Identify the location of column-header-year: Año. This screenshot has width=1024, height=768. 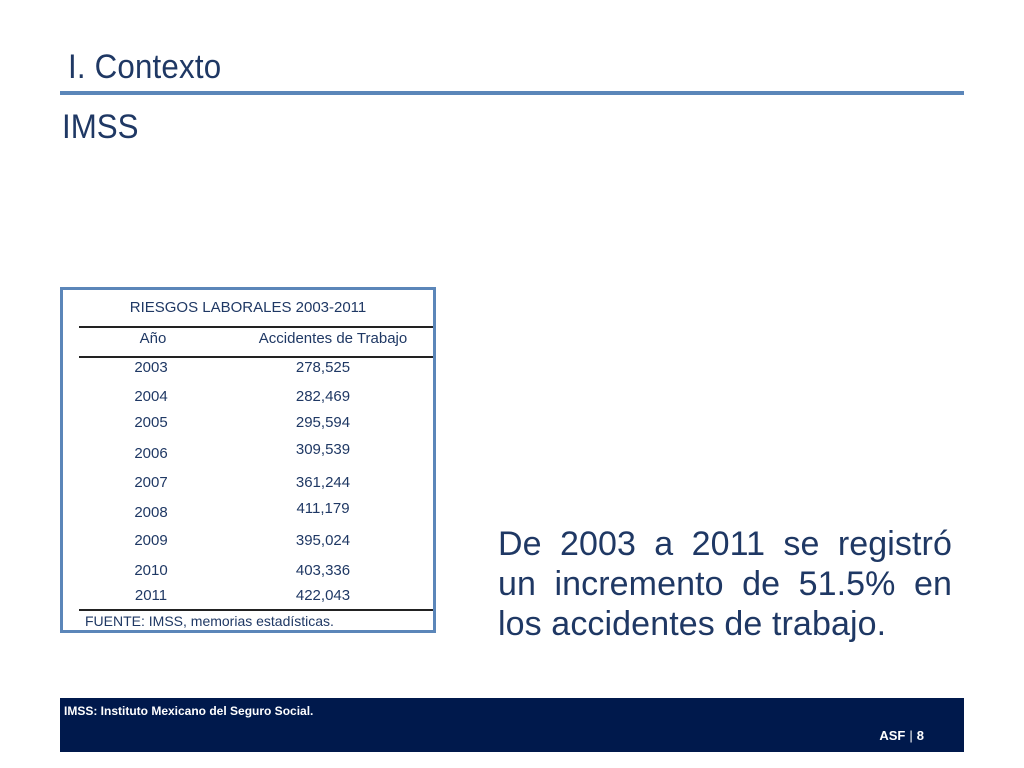
(153, 338).